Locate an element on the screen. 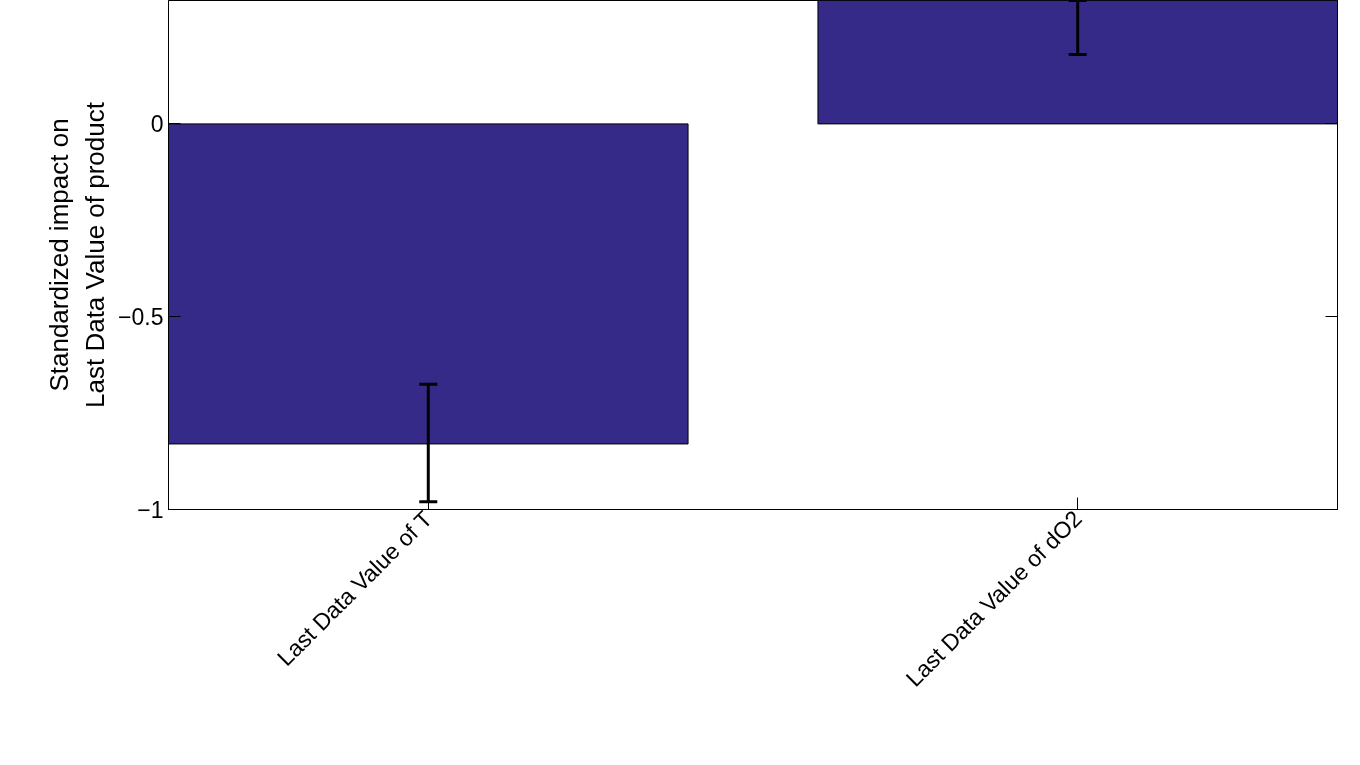 The width and height of the screenshot is (1360, 765). y-tick-label: −1 is located at coordinates (150, 510).